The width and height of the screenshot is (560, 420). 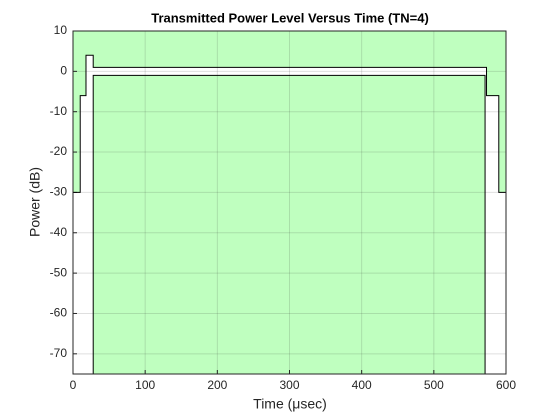 I want to click on y-tick-label: -20, so click(x=59, y=151).